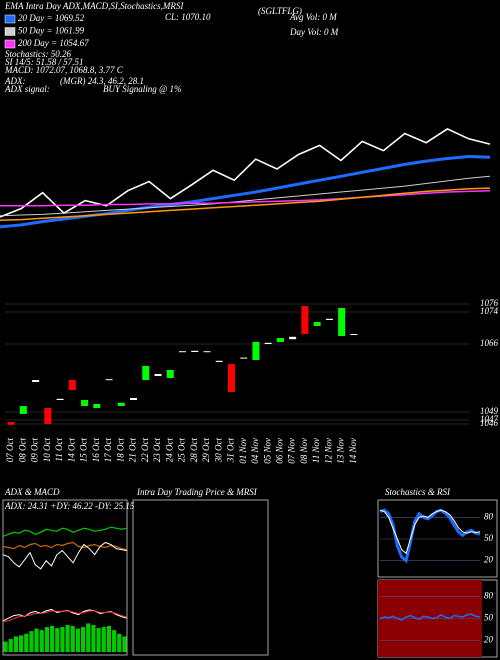 This screenshot has height=660, width=500. Describe the element at coordinates (69, 506) in the screenshot. I see `panel-subtitle: ADX: 24.31 +DY: 46.22 -DY: 25.15` at that location.